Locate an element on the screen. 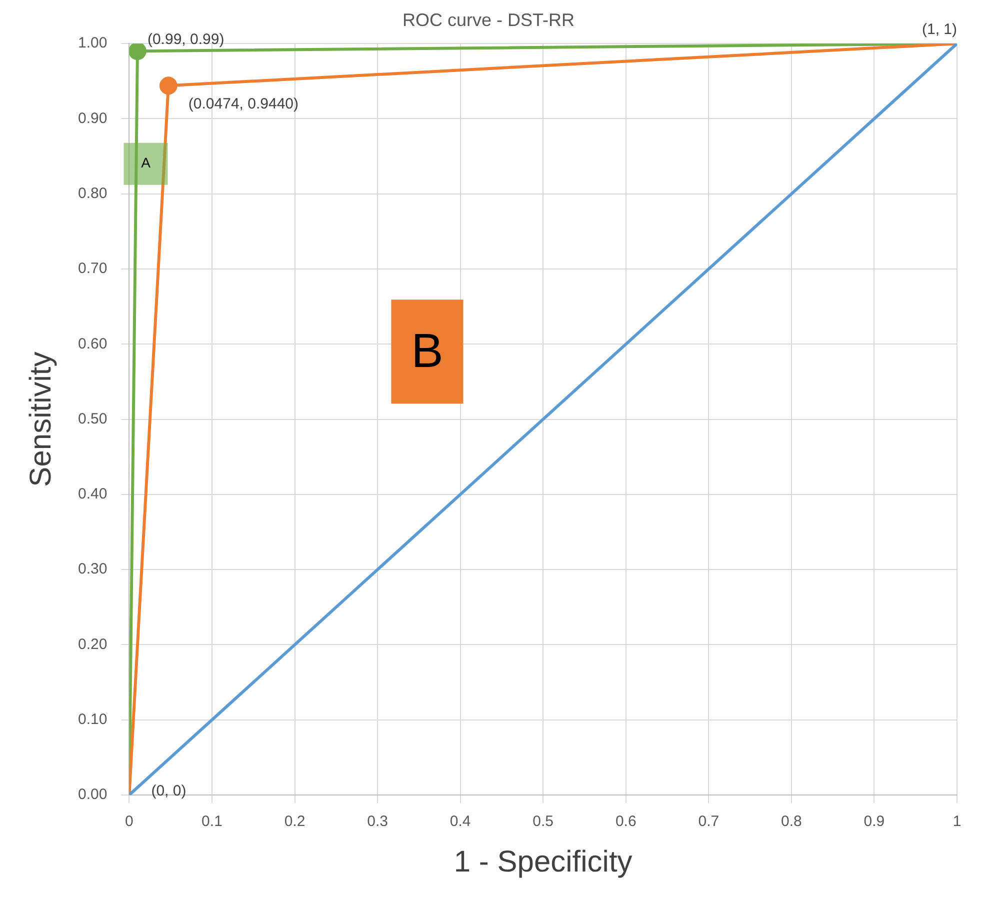 This screenshot has width=981, height=905. x-tick-label: 0.7 is located at coordinates (709, 821).